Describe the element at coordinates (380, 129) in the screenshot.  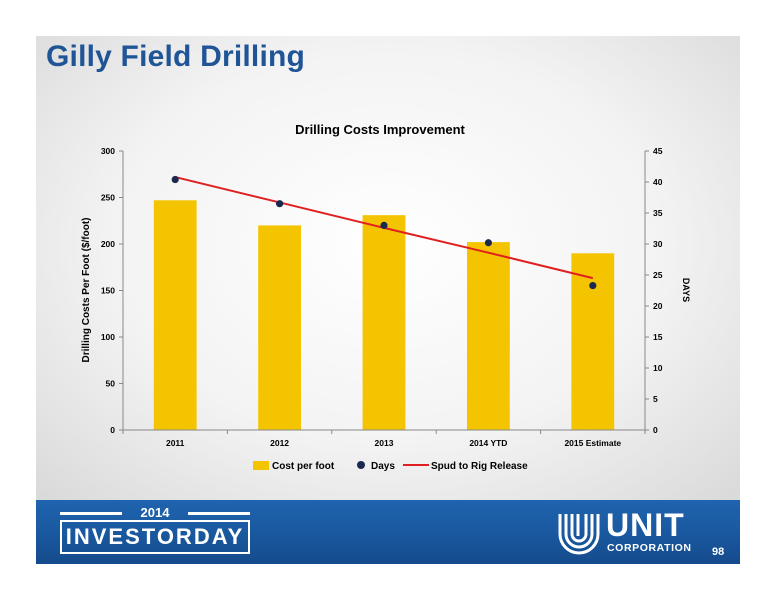
I see `chart-title: Drilling Costs Improvement` at that location.